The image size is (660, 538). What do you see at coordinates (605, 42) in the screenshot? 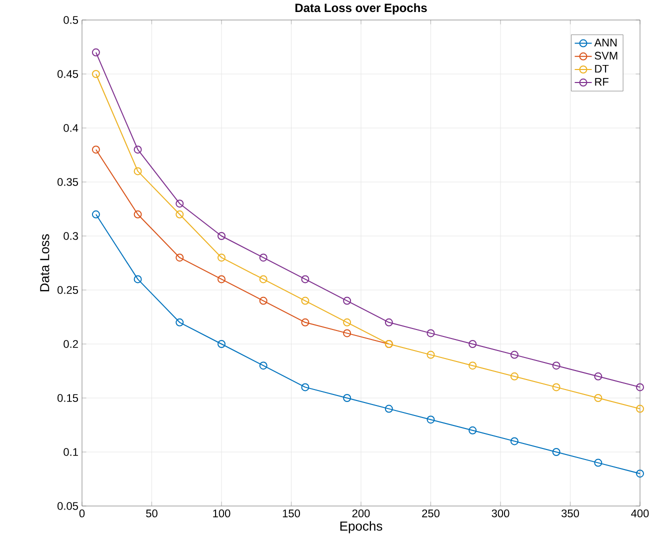
I see `legend-label: ANN` at bounding box center [605, 42].